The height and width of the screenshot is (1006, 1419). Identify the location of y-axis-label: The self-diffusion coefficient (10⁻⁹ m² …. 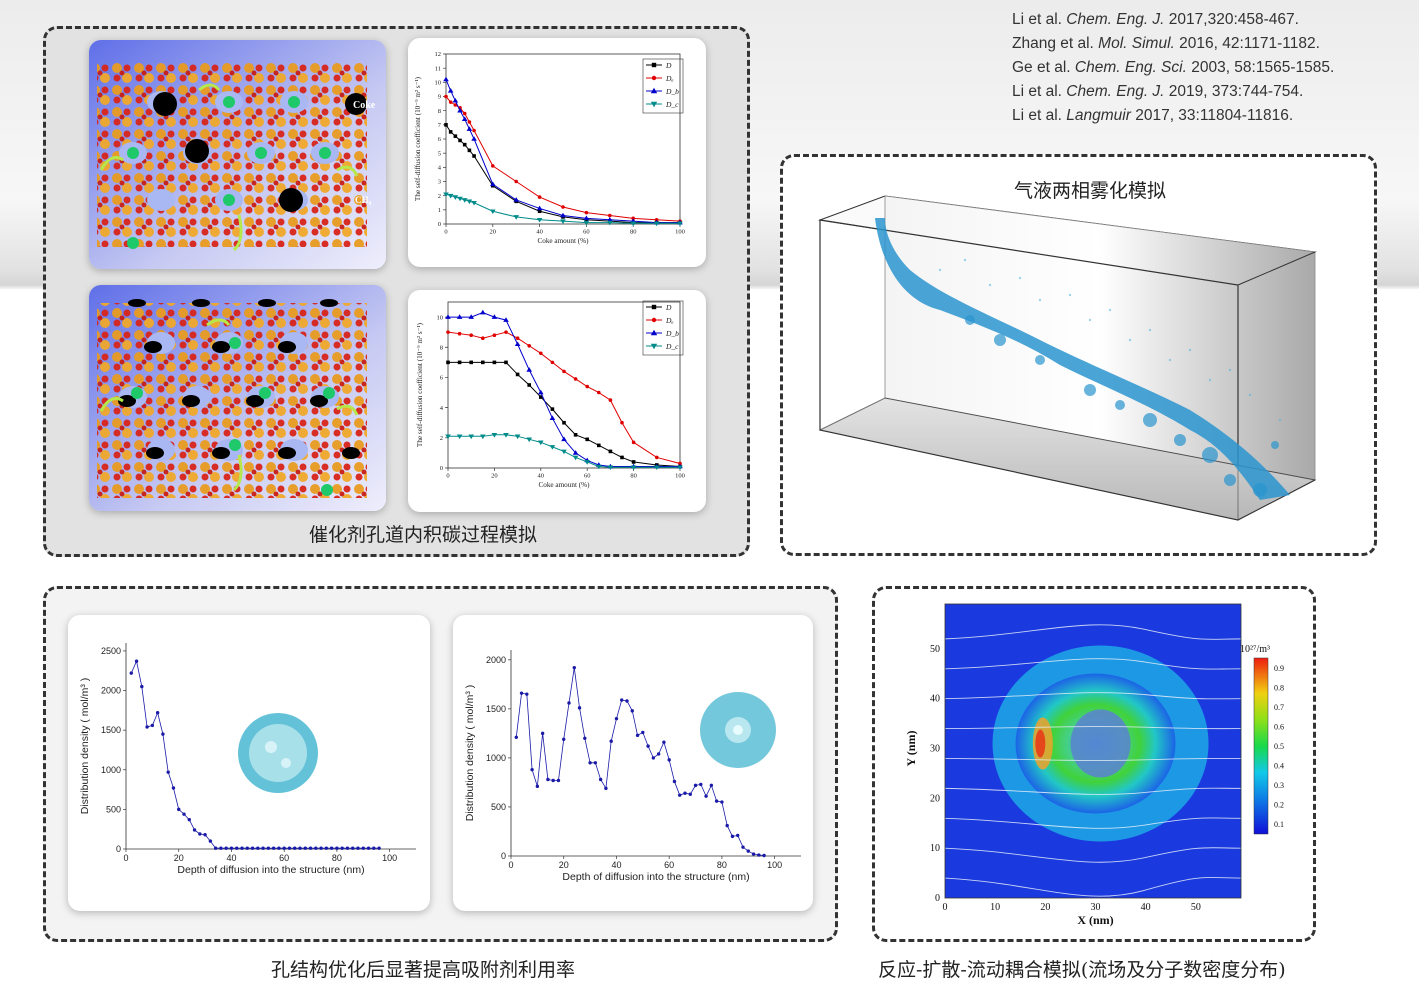
(418, 138).